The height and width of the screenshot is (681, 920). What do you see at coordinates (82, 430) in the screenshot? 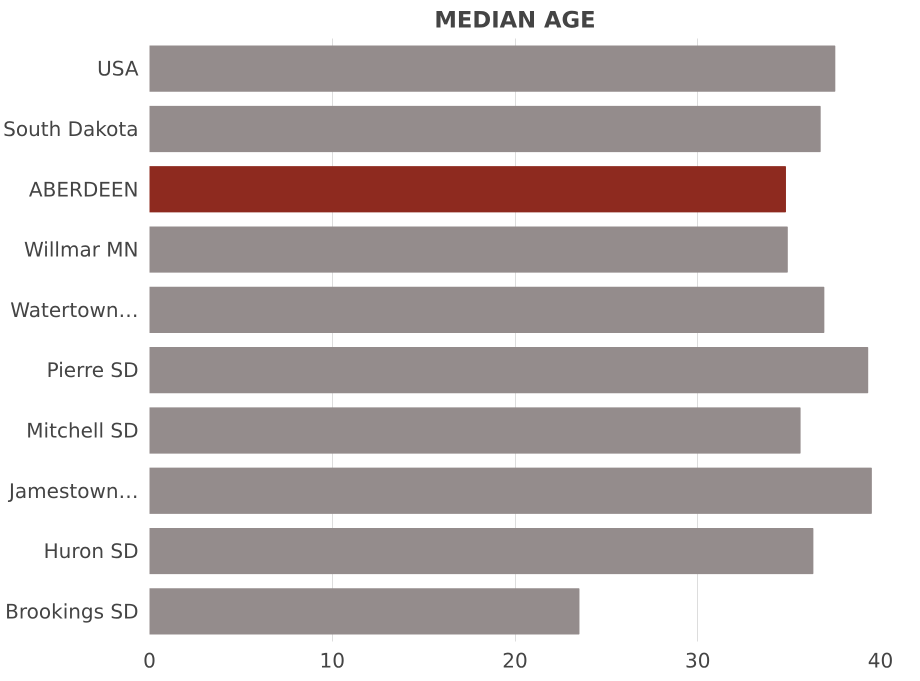
I see `y-tick-label: Mitchell SD` at bounding box center [82, 430].